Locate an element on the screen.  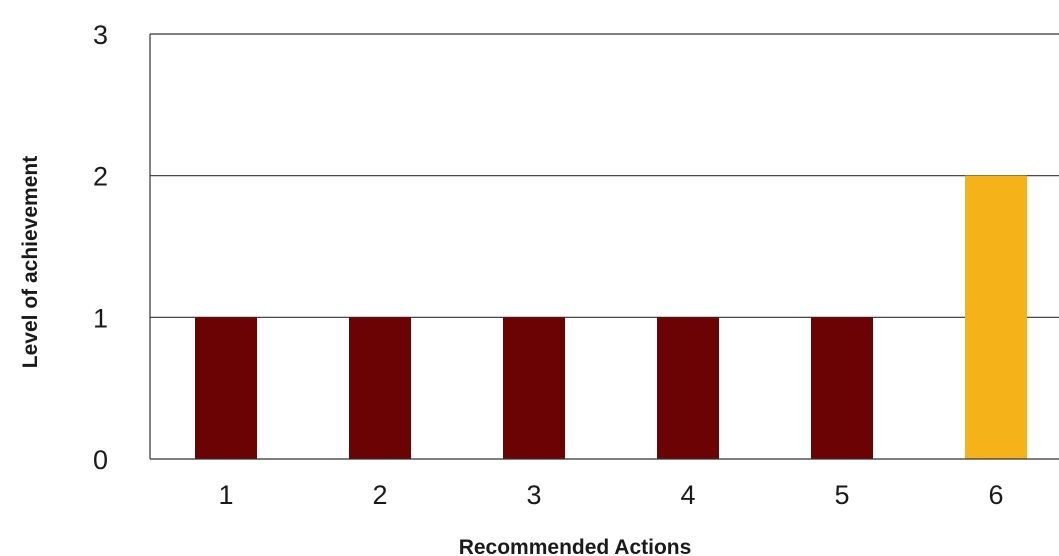
y-axis-title: Level of achievement is located at coordinates (30, 262).